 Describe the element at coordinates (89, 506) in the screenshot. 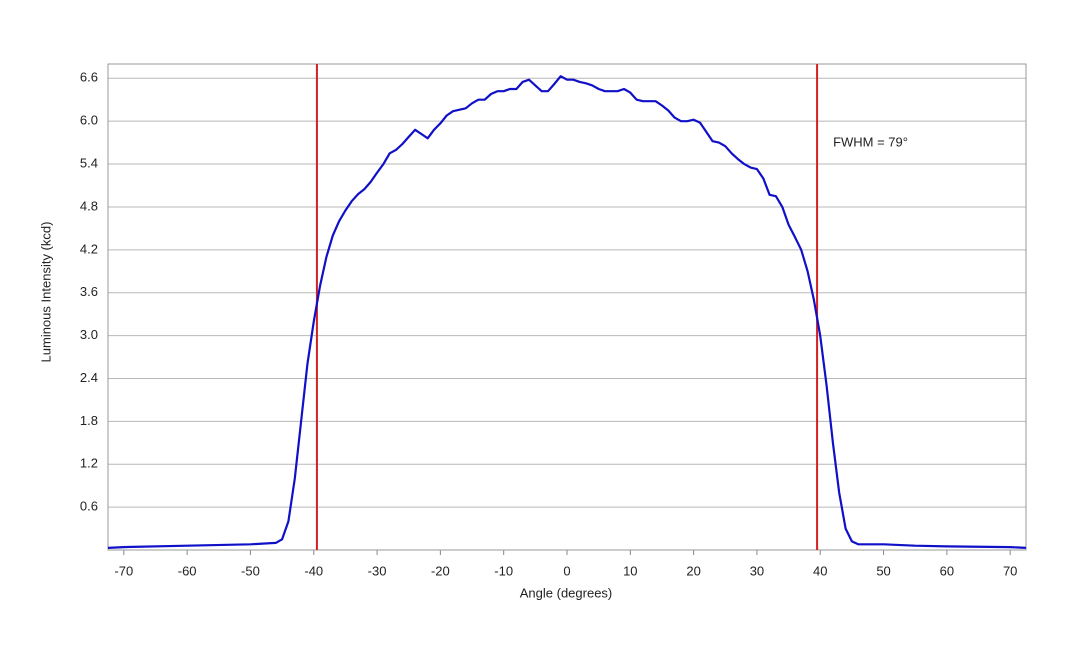

I see `y-tick-label: 0.6` at that location.